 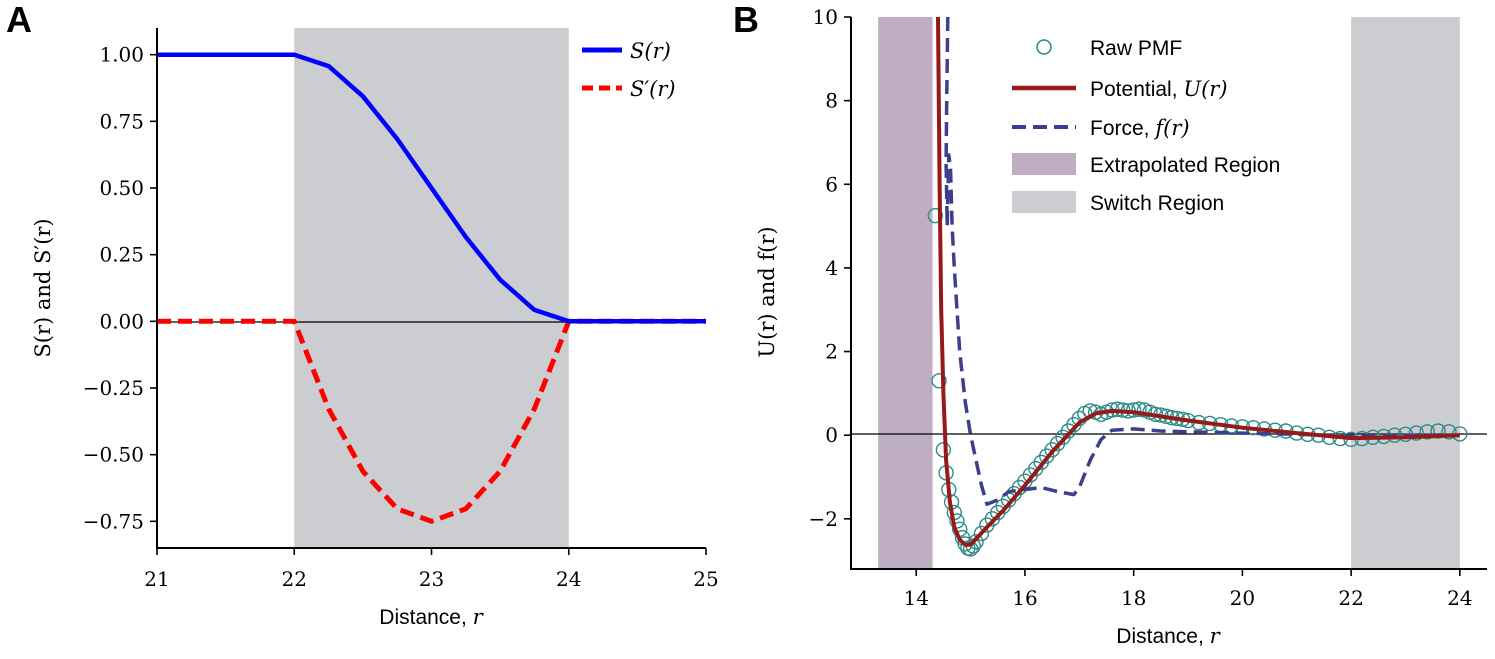 I want to click on x-tick-label: 23, so click(x=431, y=579).